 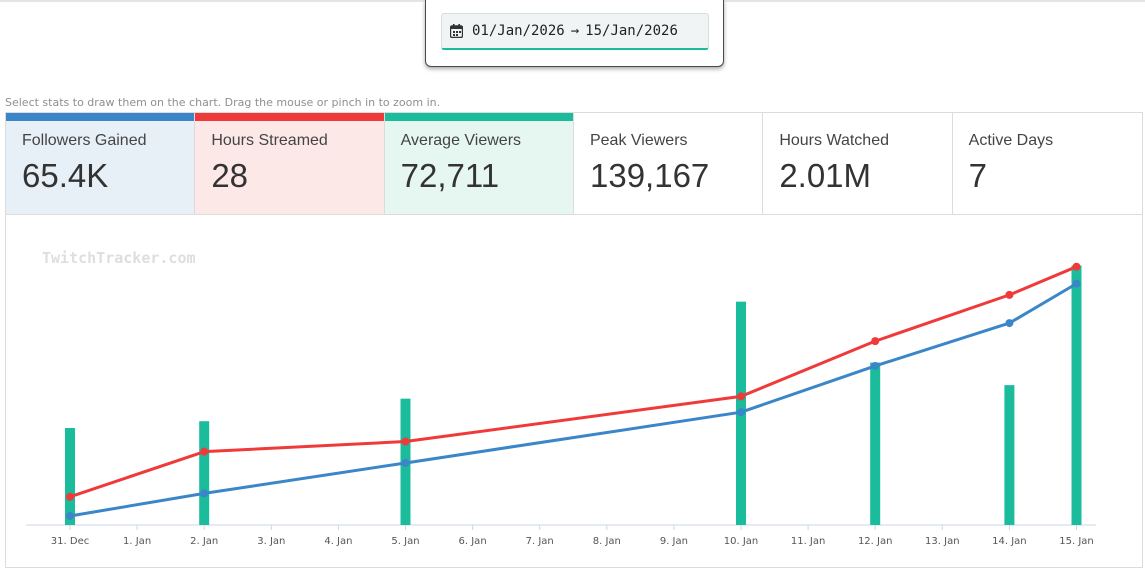 I want to click on stat-value: 7, so click(x=977, y=175).